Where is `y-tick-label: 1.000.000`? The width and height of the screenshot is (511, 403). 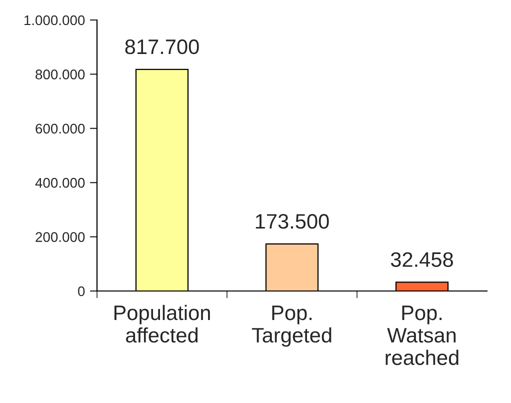
y-tick-label: 1.000.000 is located at coordinates (54, 20).